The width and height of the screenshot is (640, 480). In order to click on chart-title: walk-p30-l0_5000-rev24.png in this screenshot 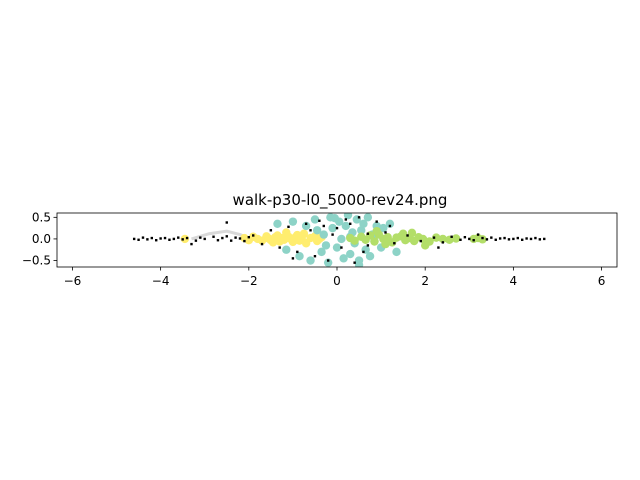, I will do `click(340, 200)`.